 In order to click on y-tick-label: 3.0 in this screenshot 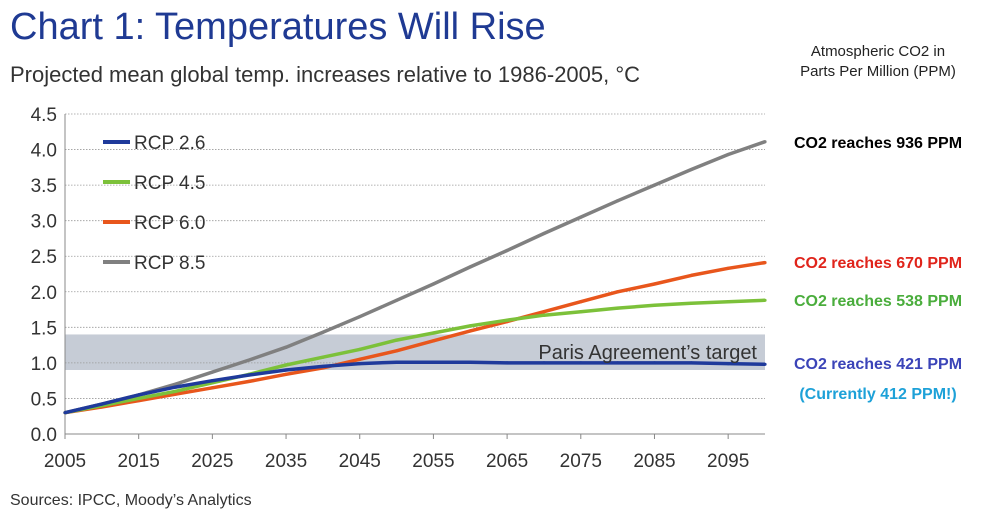, I will do `click(44, 222)`.